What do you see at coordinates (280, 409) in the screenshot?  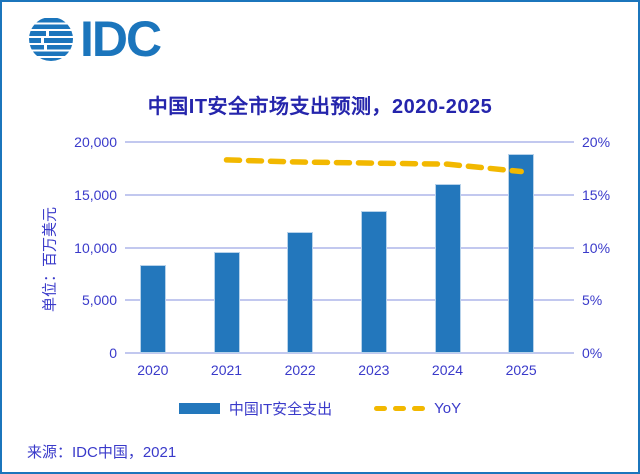 I see `legend-bar-label: 中国IT安全支出` at bounding box center [280, 409].